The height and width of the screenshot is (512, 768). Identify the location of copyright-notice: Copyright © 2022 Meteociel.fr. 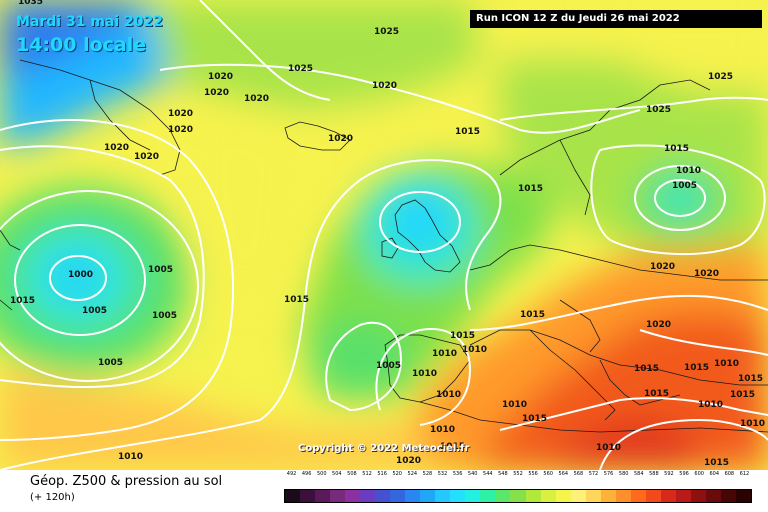
(384, 448).